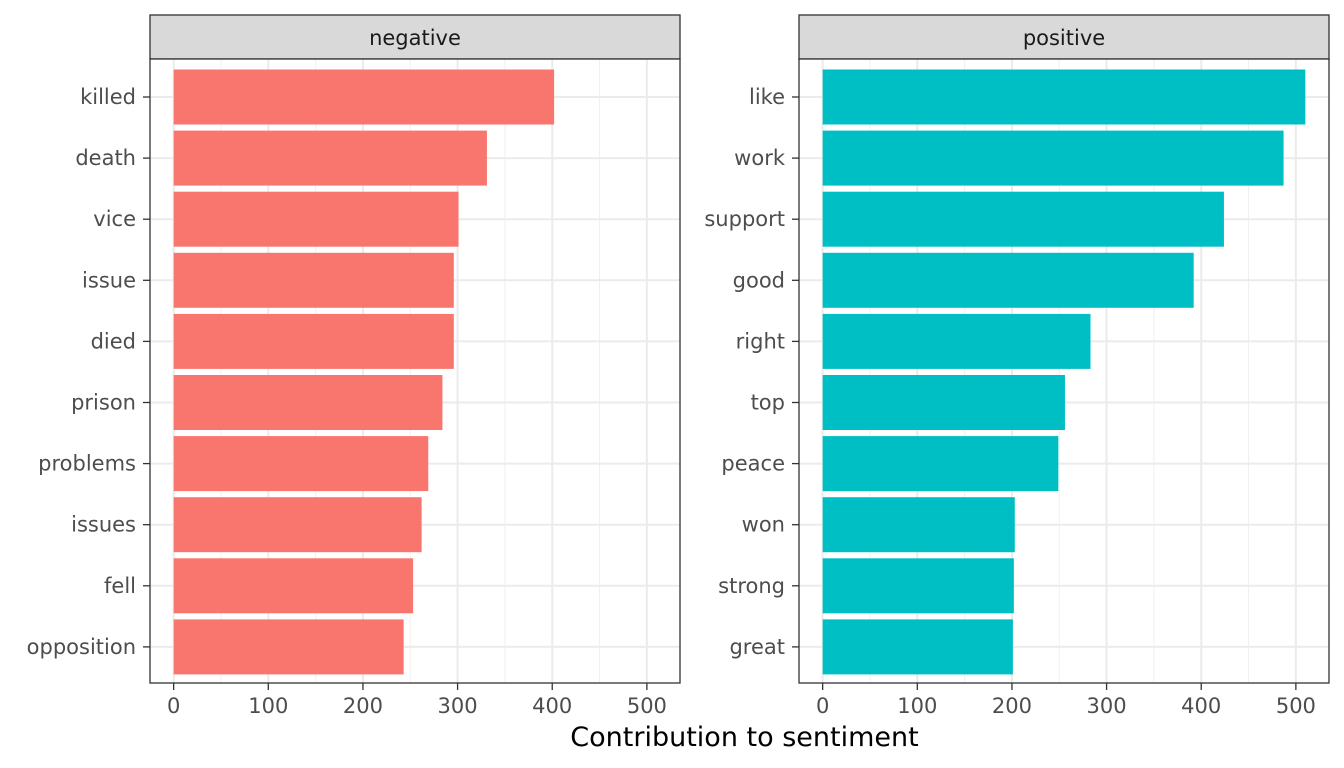 The image size is (1344, 768). Describe the element at coordinates (316, 219) in the screenshot. I see `bar-vice` at that location.